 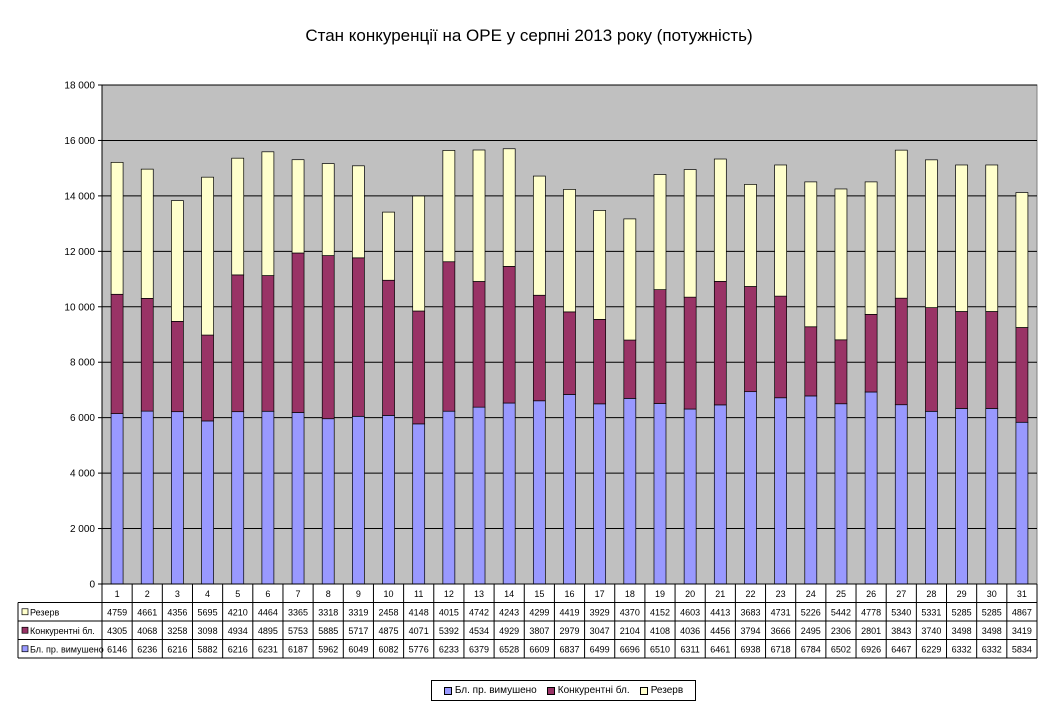 I want to click on table-cell: 6784, so click(x=811, y=650).